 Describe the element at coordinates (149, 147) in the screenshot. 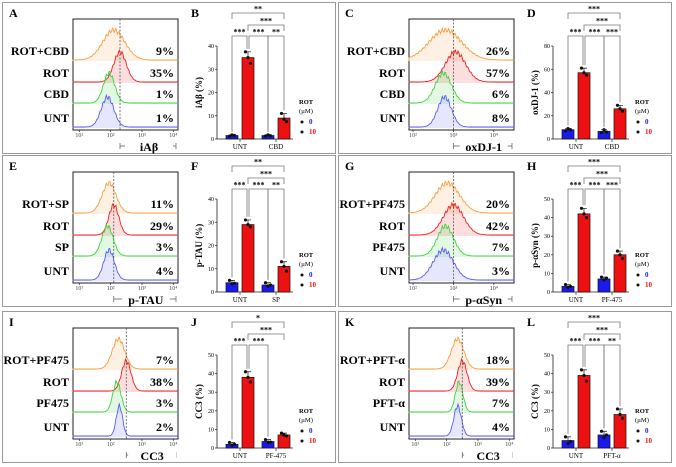

I see `marker-label: iAβ` at that location.